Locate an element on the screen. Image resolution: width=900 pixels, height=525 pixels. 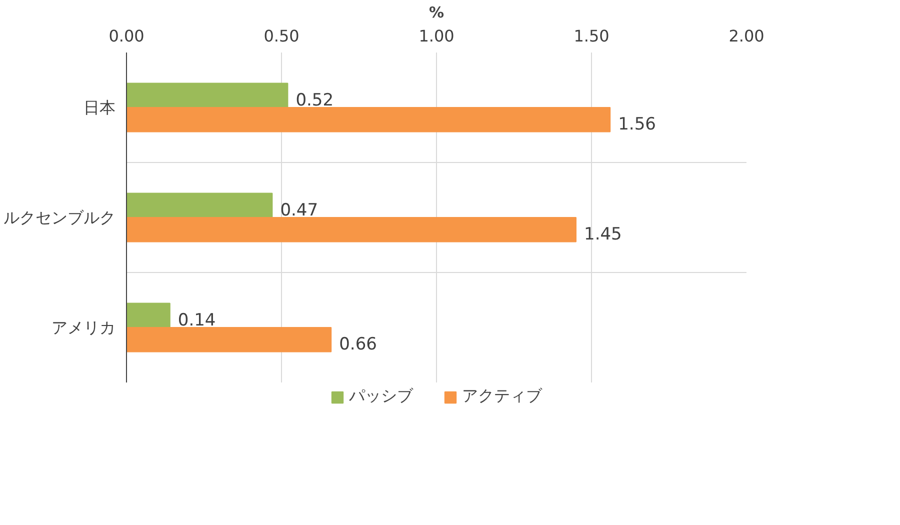
y-tick-label: ルクセンブルク is located at coordinates (60, 217).